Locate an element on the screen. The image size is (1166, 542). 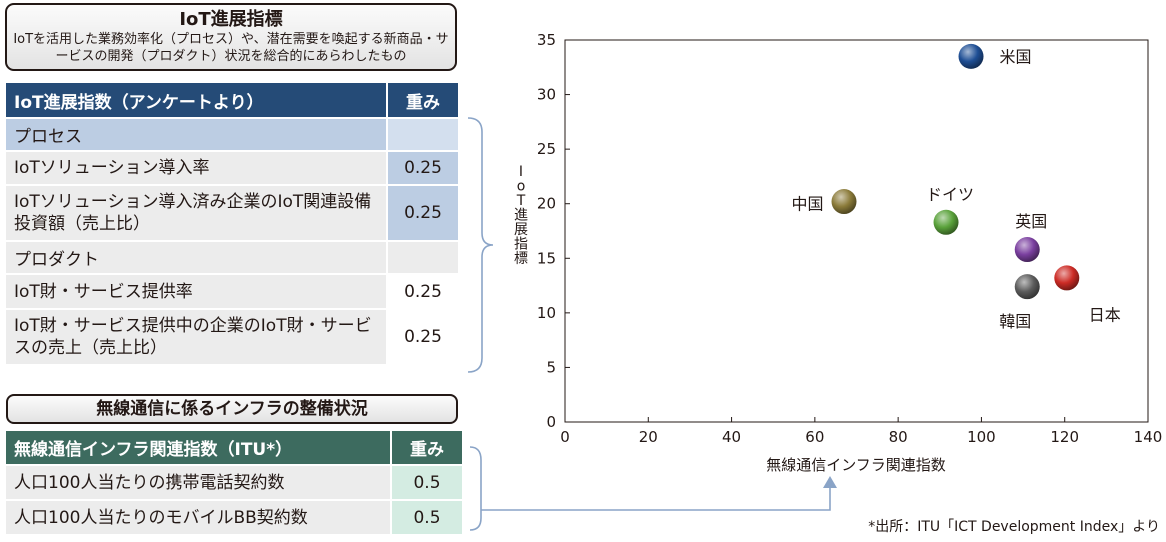
x-tick-label: 80 is located at coordinates (898, 437).